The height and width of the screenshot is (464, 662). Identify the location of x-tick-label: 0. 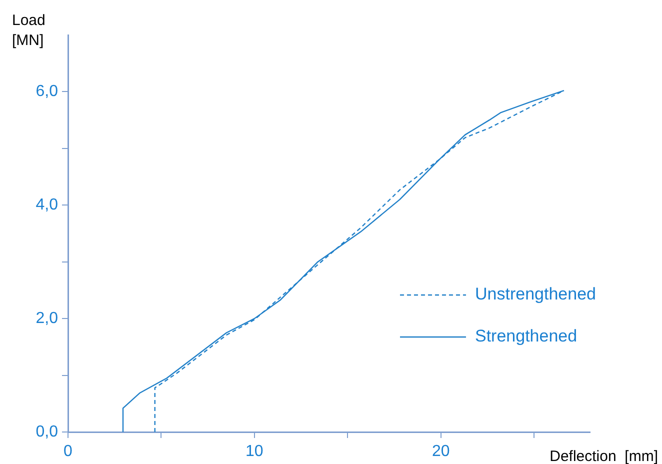
(68, 451).